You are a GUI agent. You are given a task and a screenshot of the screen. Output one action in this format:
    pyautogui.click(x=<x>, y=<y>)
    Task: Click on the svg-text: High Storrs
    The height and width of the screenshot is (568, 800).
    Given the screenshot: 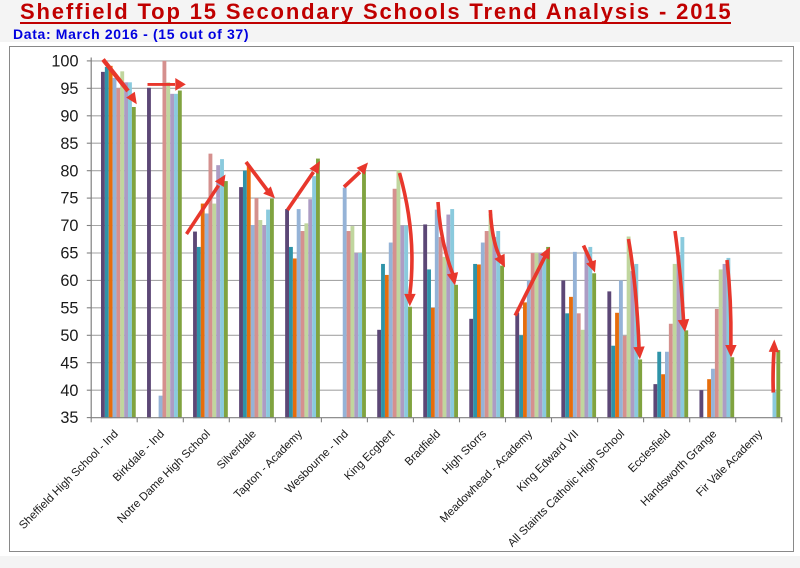 What is the action you would take?
    pyautogui.click(x=464, y=452)
    